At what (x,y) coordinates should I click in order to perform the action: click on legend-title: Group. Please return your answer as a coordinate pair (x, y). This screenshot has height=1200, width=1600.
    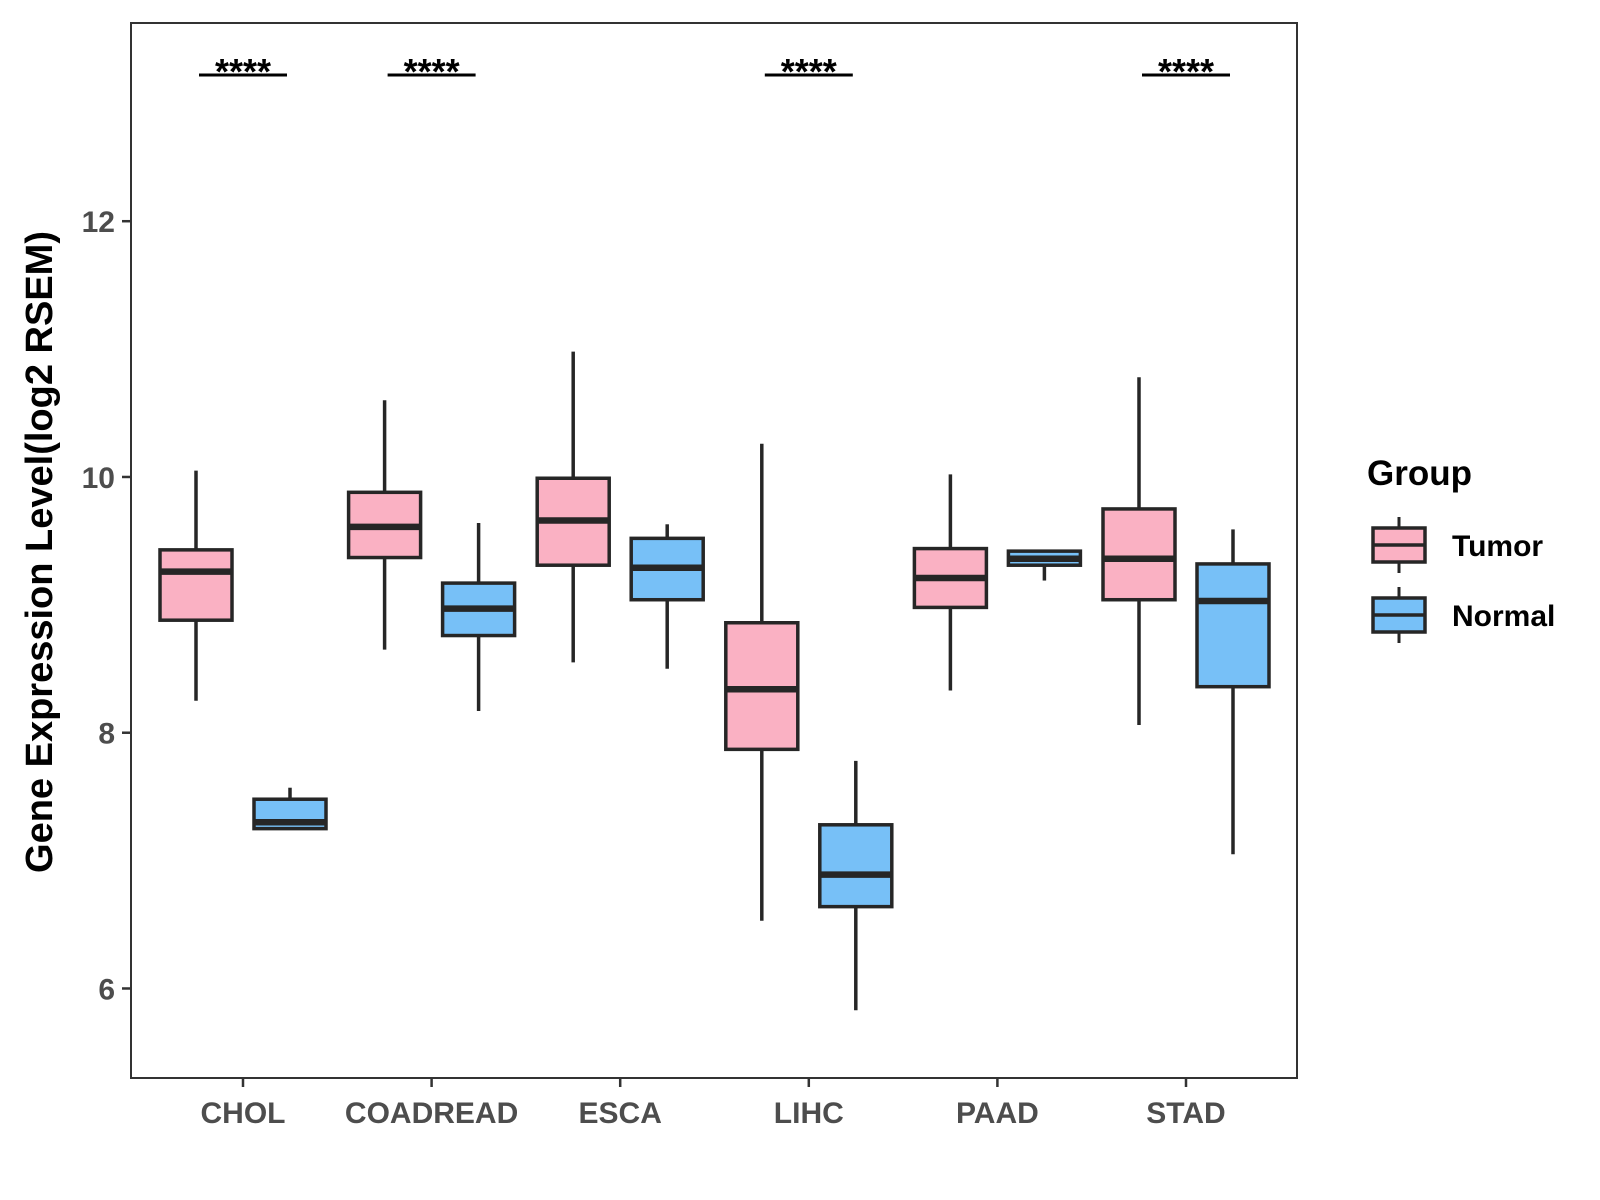
    Looking at the image, I should click on (1419, 473).